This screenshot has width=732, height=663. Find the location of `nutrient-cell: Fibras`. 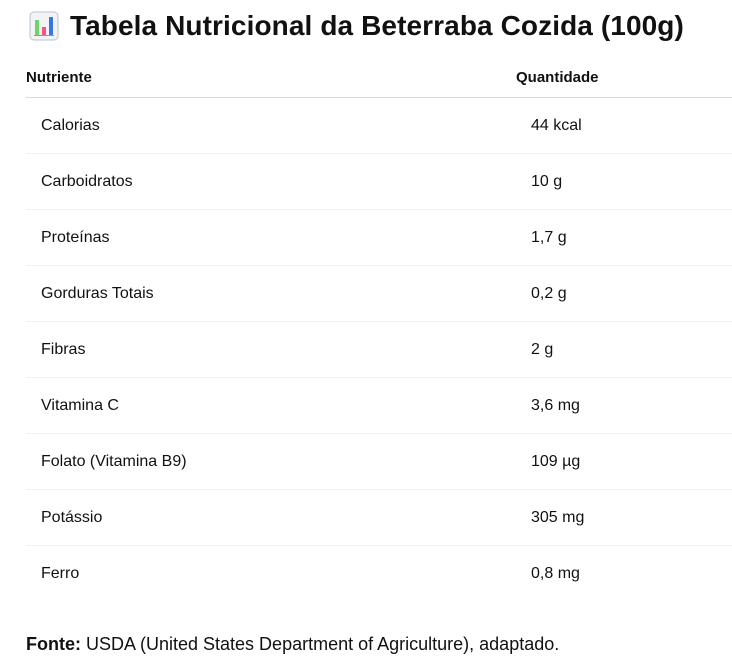

nutrient-cell: Fibras is located at coordinates (271, 349).